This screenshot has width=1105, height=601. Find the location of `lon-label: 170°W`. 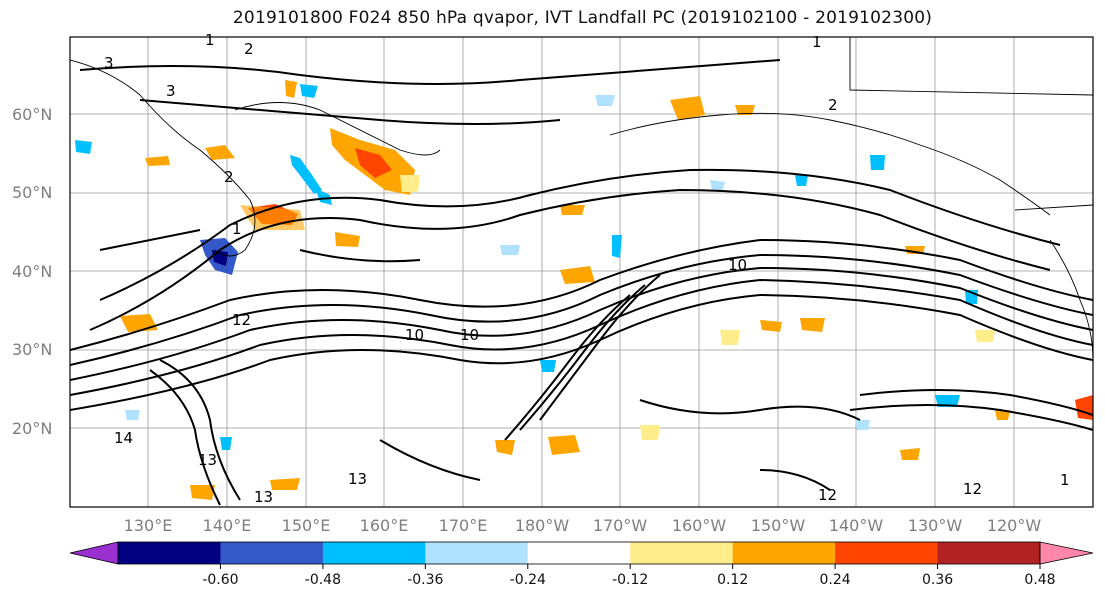

lon-label: 170°W is located at coordinates (620, 525).